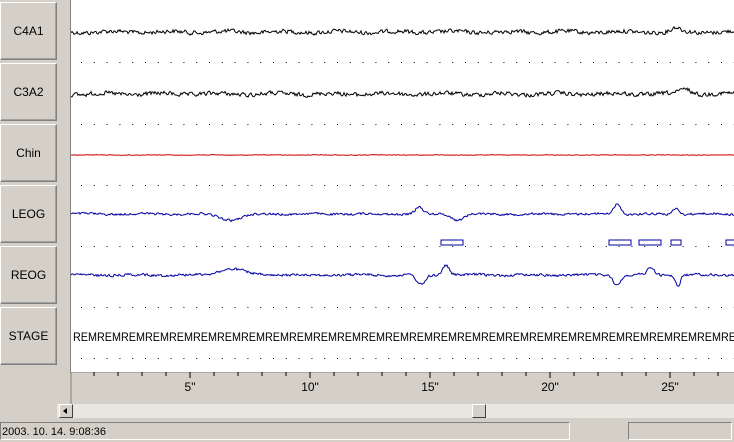  I want to click on scroll-left-button, so click(66, 411).